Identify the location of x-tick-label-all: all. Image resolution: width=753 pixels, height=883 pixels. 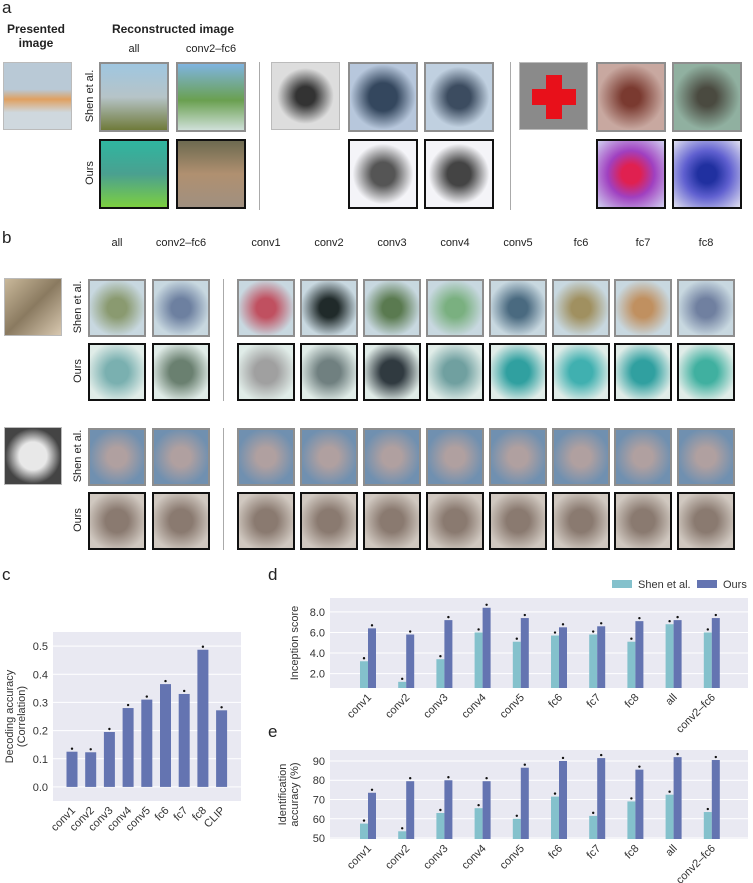
(671, 700).